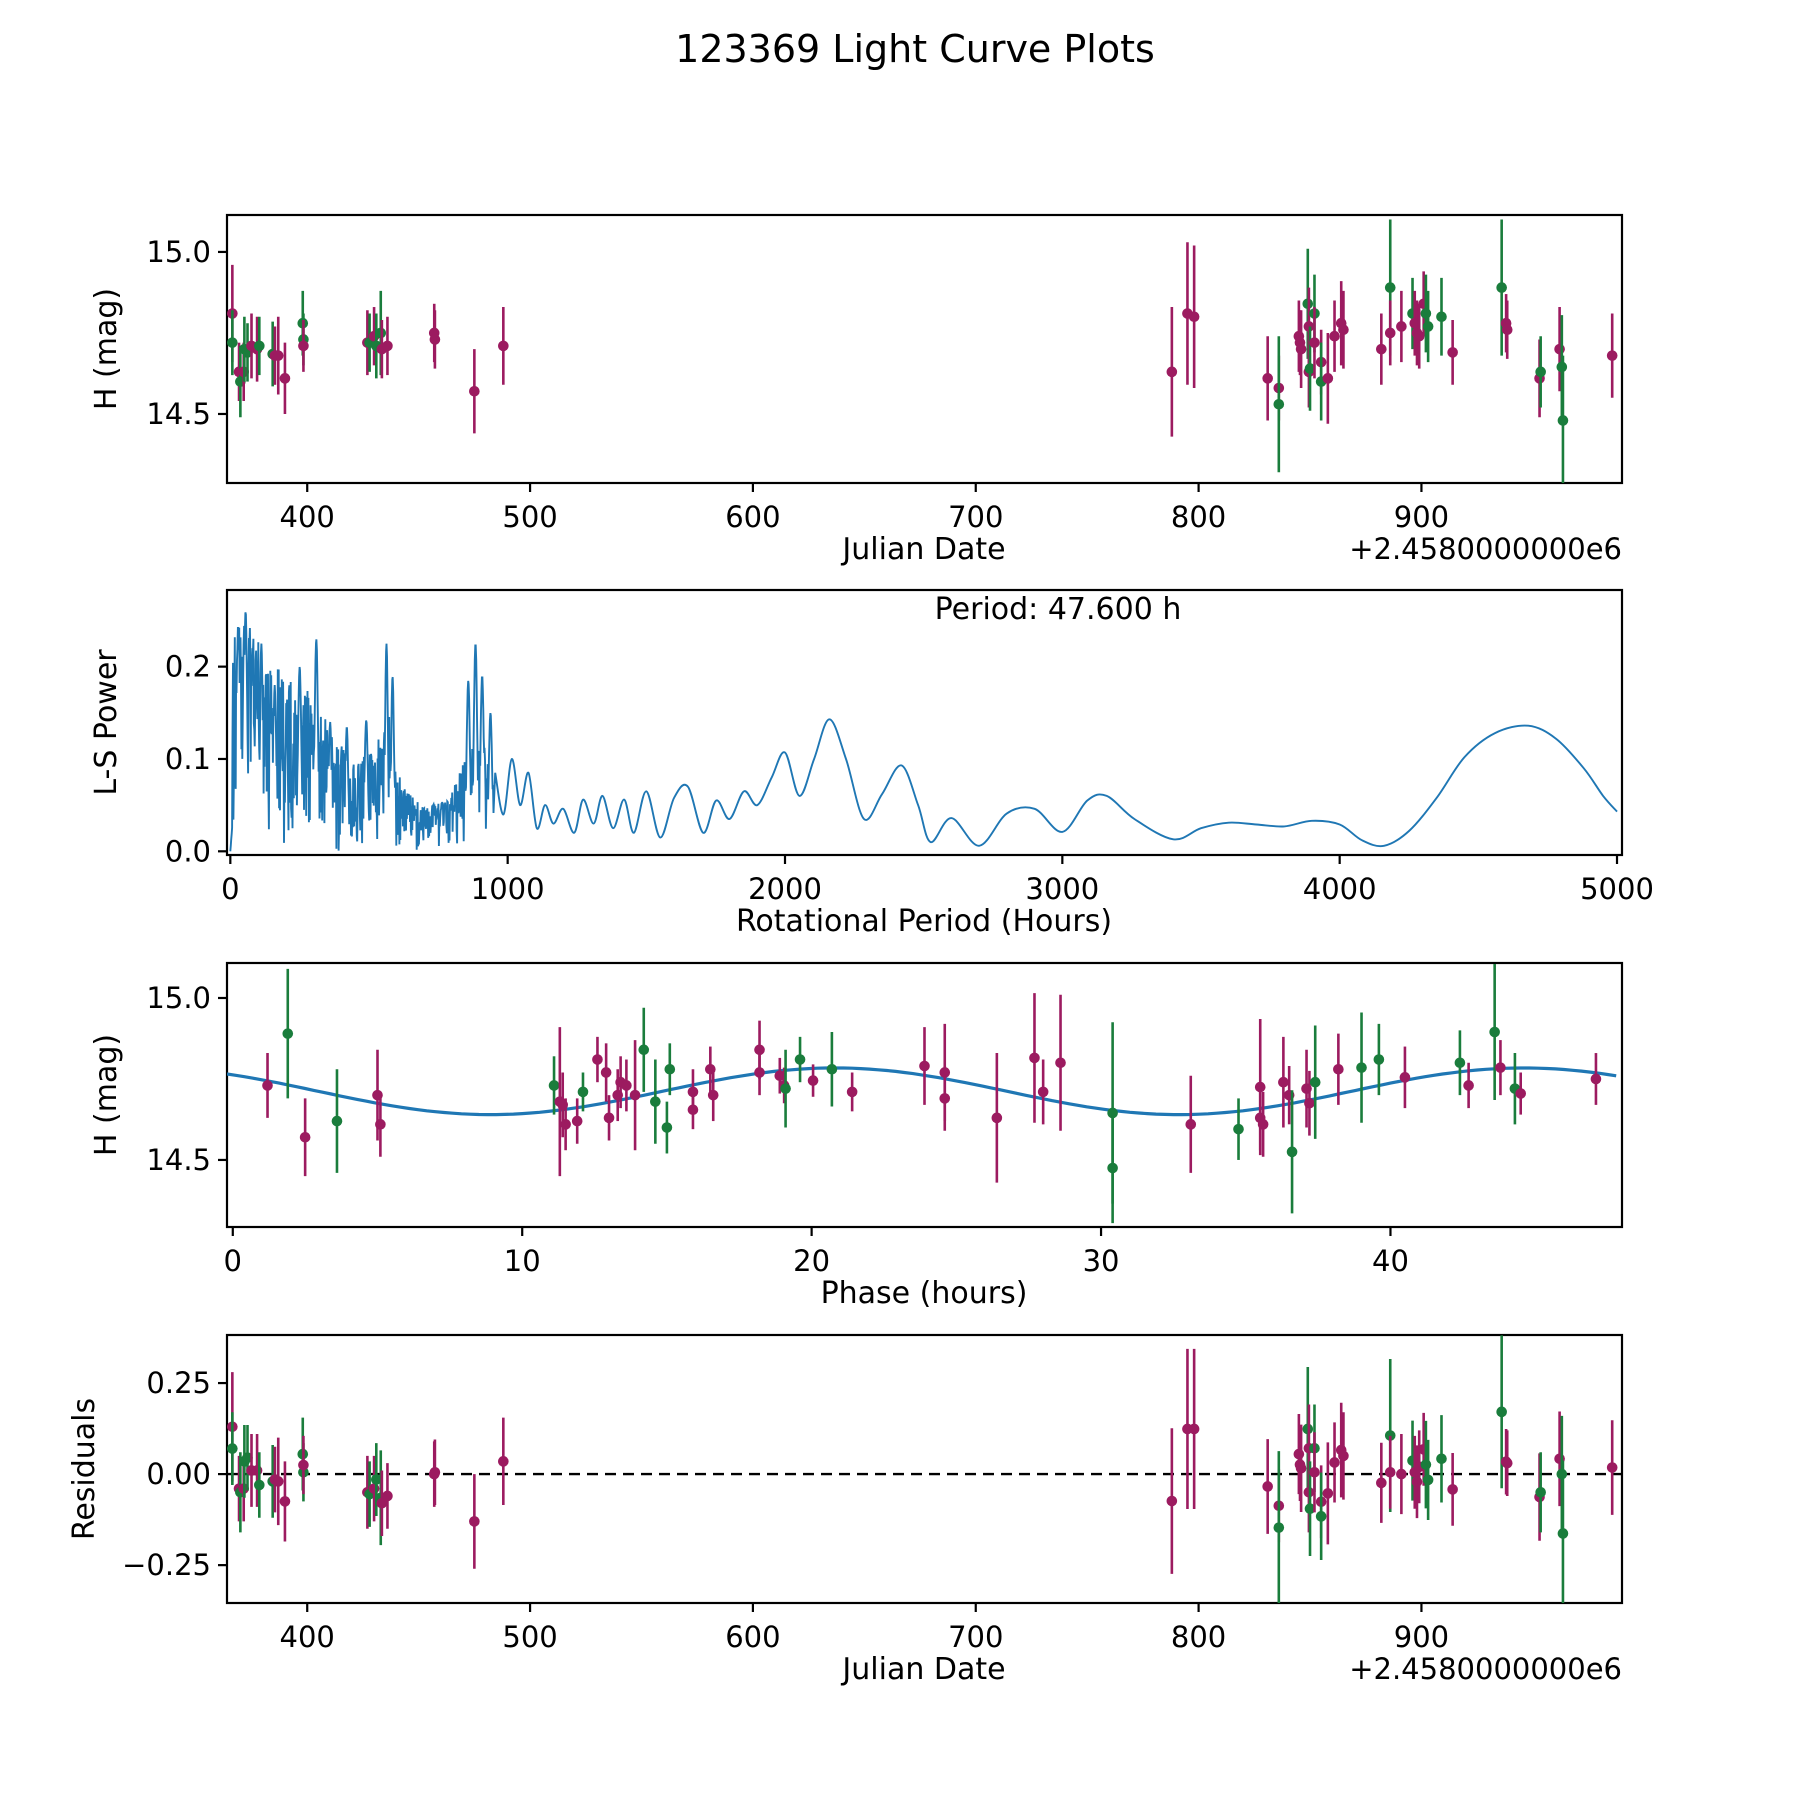 The image size is (1800, 1800). I want to click on y-tick-label: 0.25, so click(178, 1383).